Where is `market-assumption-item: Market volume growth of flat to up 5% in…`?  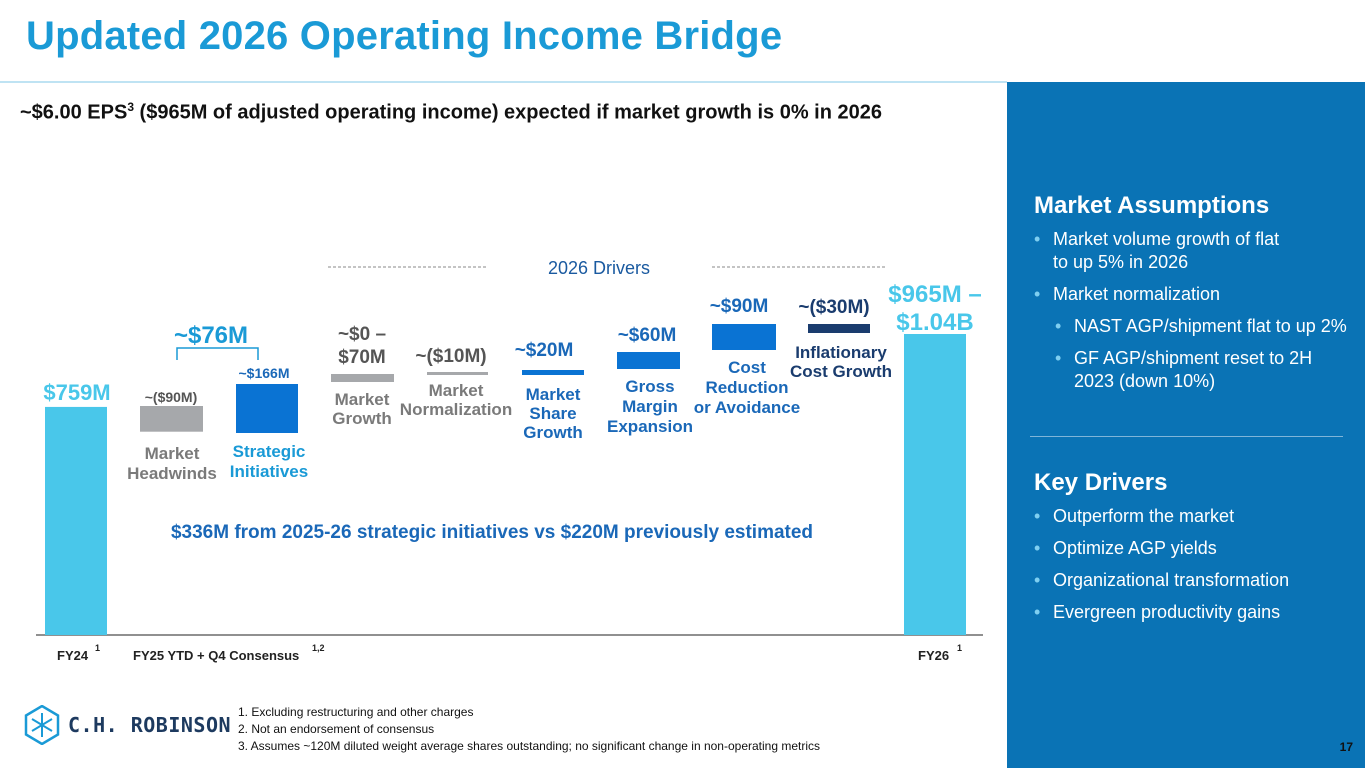
market-assumption-item: Market volume growth of flat to up 5% in… is located at coordinates (1163, 251).